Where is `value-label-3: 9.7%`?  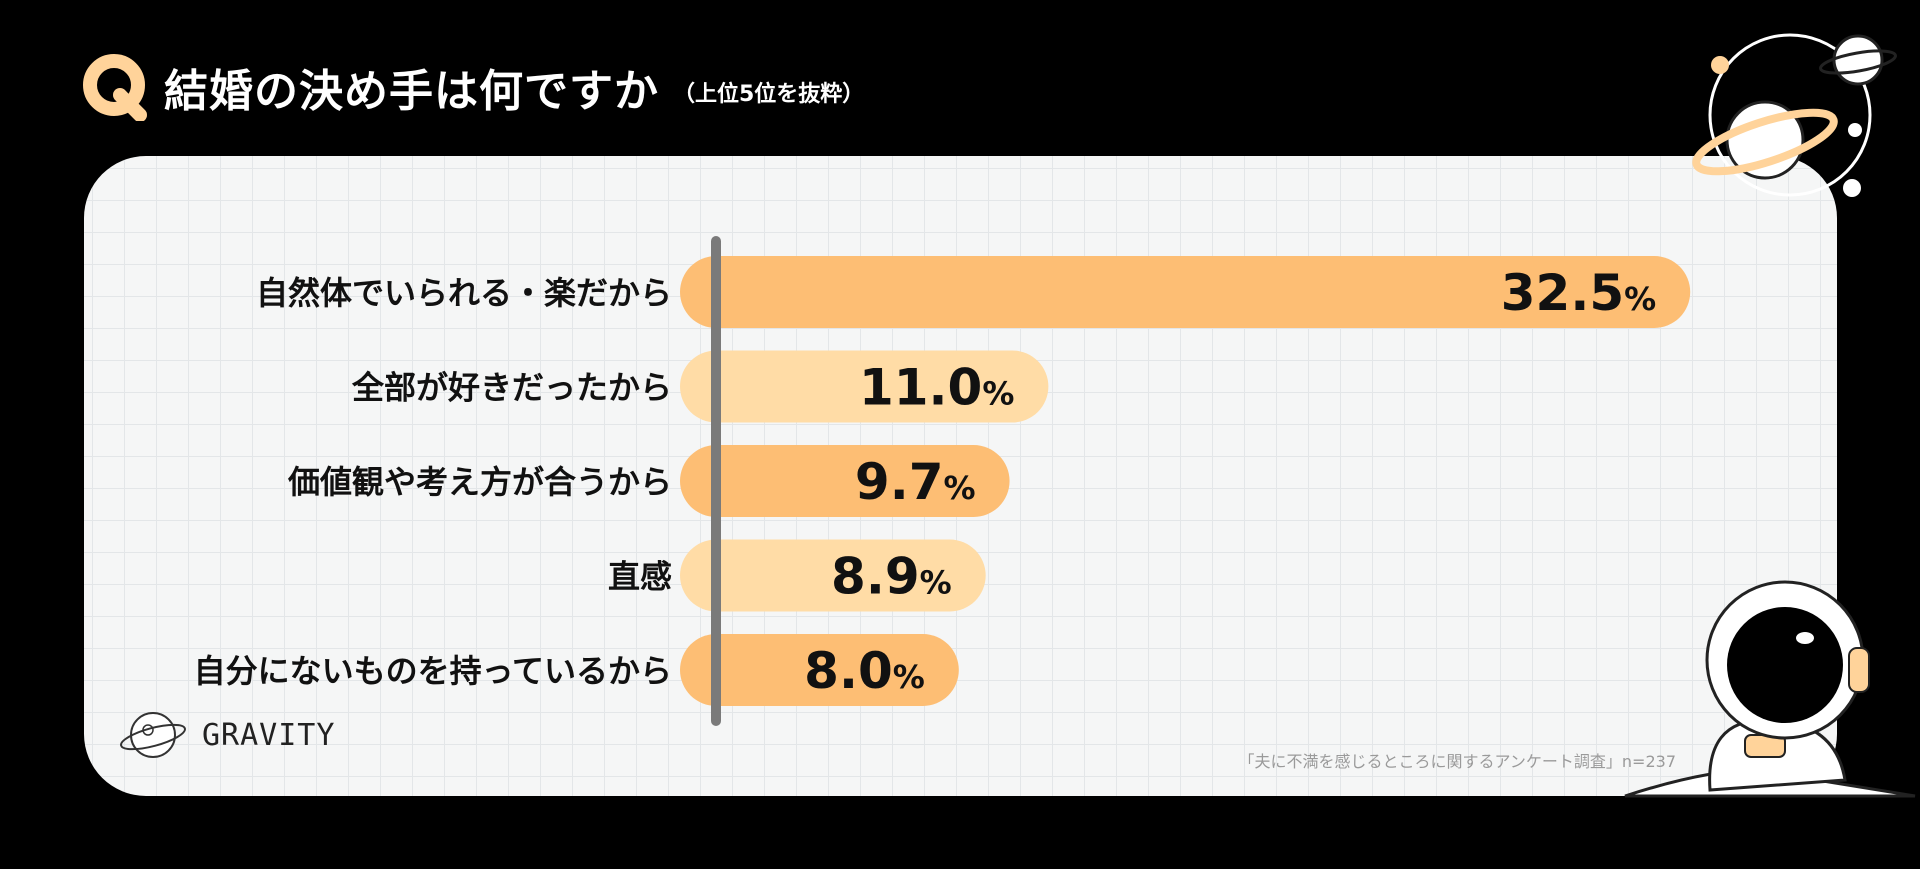 value-label-3: 9.7% is located at coordinates (915, 482).